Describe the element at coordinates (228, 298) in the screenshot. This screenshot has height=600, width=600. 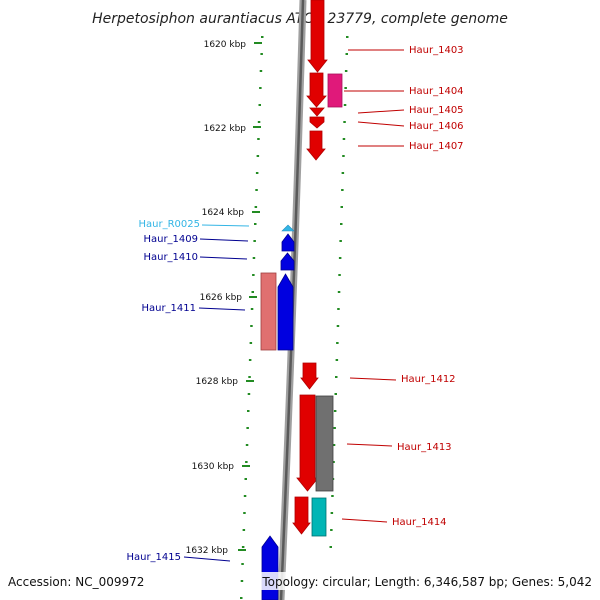
I see `tick-1626kbp: 1626 kbp` at that location.